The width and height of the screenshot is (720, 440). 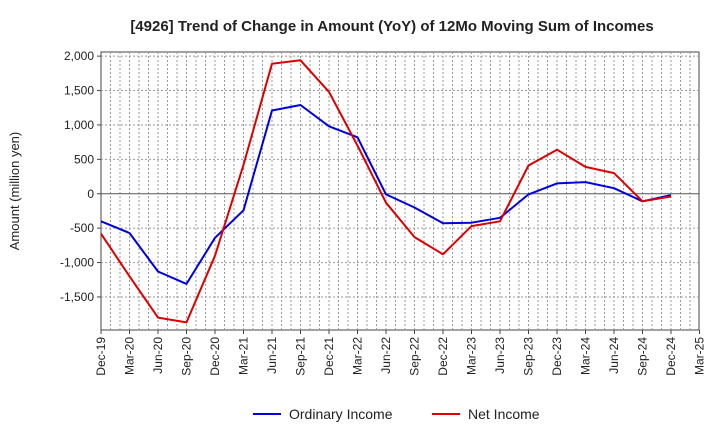 What do you see at coordinates (443, 356) in the screenshot?
I see `x-tick-label: Dec-22` at bounding box center [443, 356].